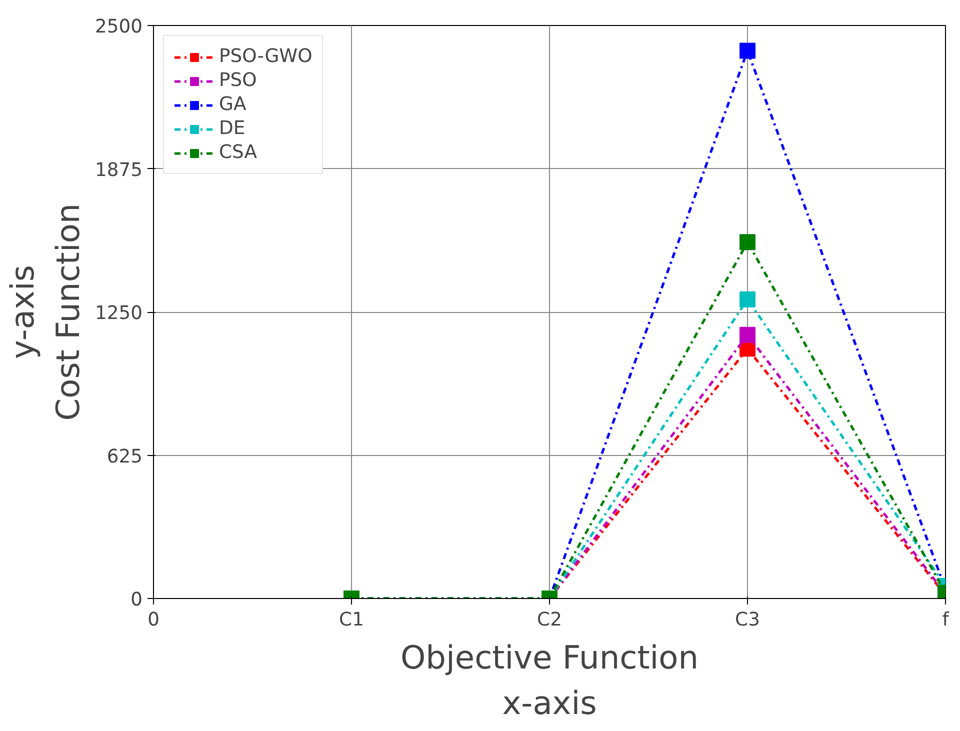 The height and width of the screenshot is (731, 960). I want to click on x-tick-label: C2, so click(549, 620).